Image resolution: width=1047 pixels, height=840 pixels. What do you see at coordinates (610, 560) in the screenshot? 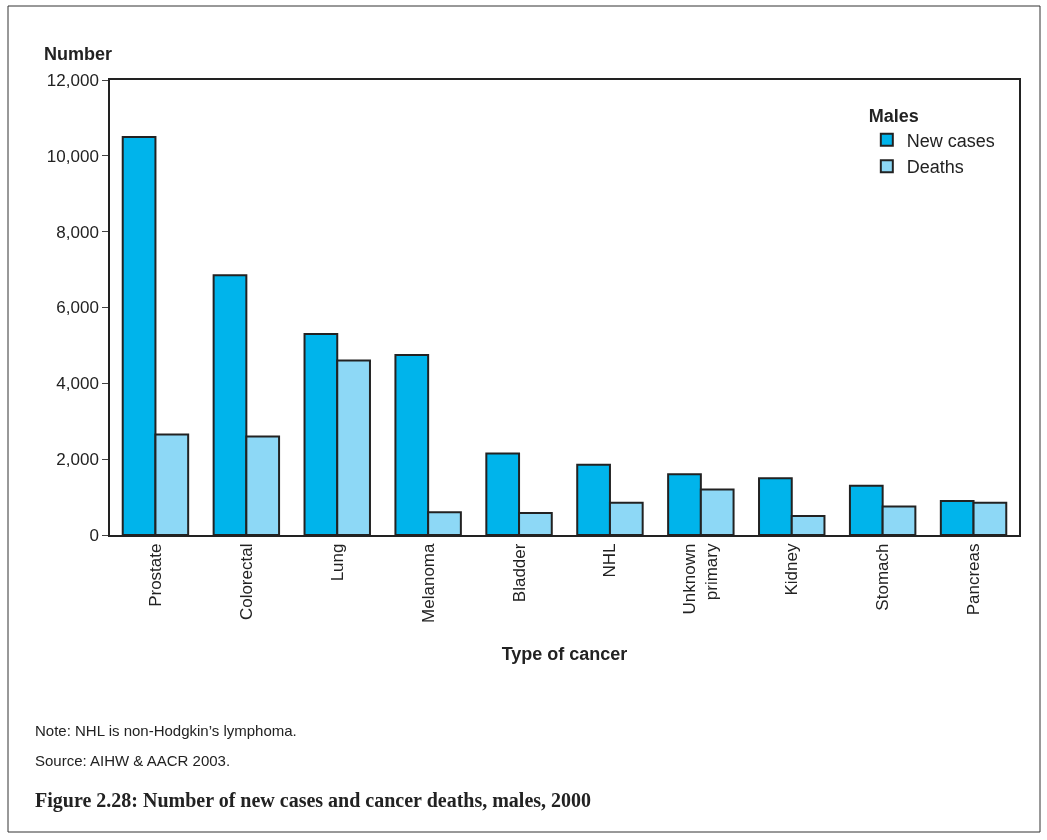
I see `x-tick-label: NHL` at bounding box center [610, 560].